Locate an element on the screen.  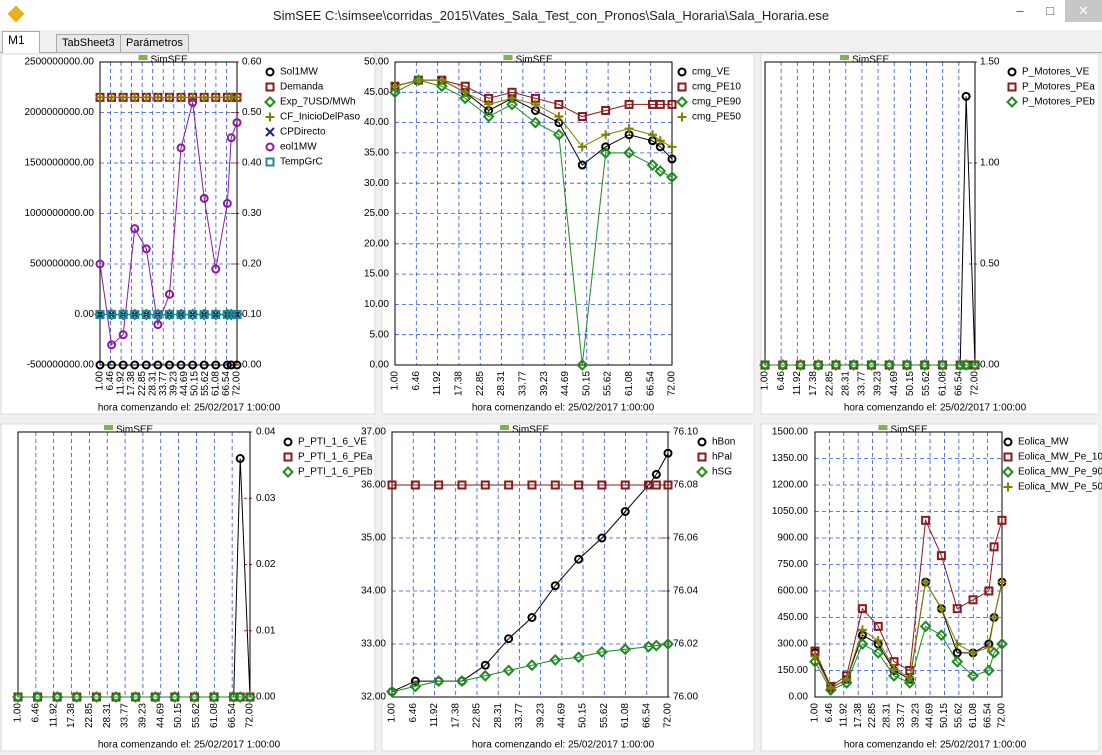
x-tick-label: 39.23 is located at coordinates (915, 715).